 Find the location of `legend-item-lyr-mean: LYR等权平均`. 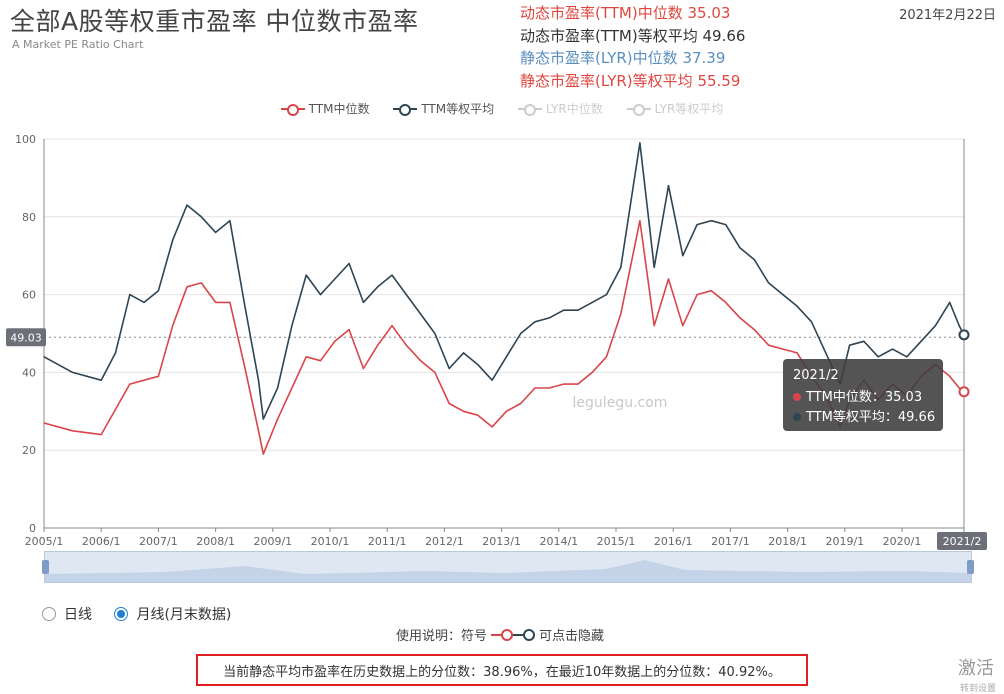

legend-item-lyr-mean: LYR等权平均 is located at coordinates (674, 108).